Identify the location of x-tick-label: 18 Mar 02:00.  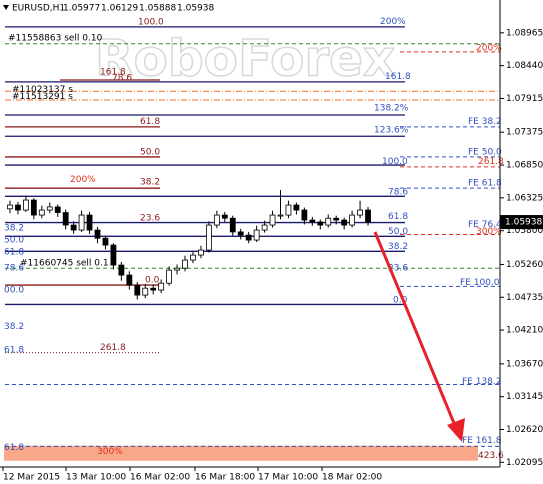
(352, 478).